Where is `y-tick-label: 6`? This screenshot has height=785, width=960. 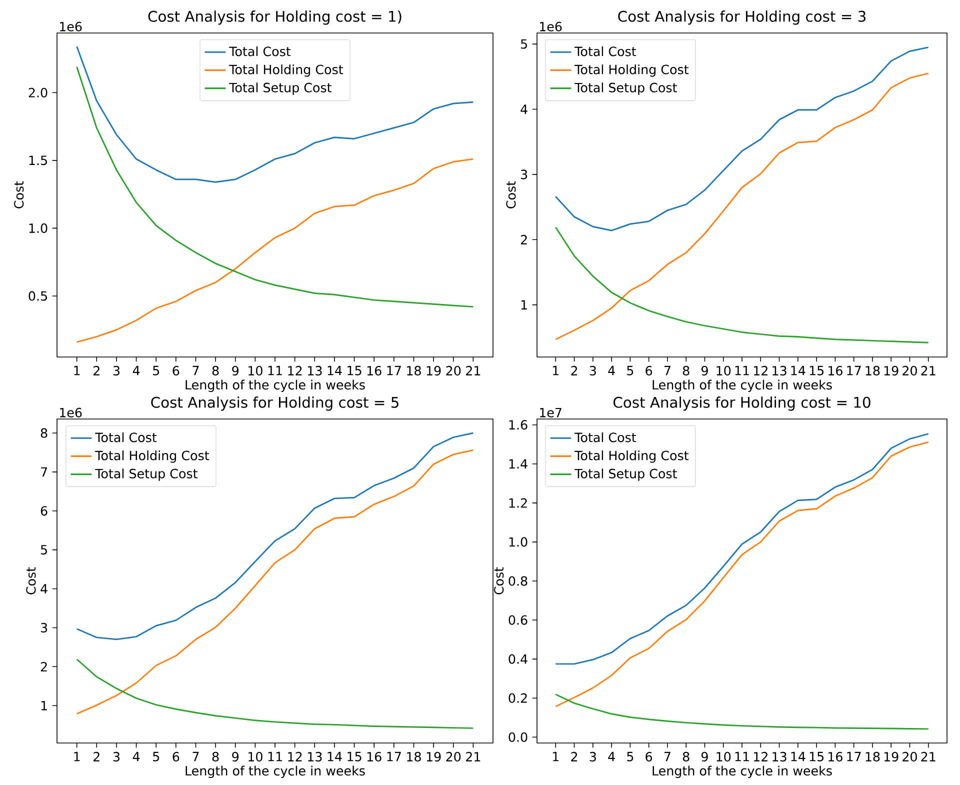 y-tick-label: 6 is located at coordinates (44, 511).